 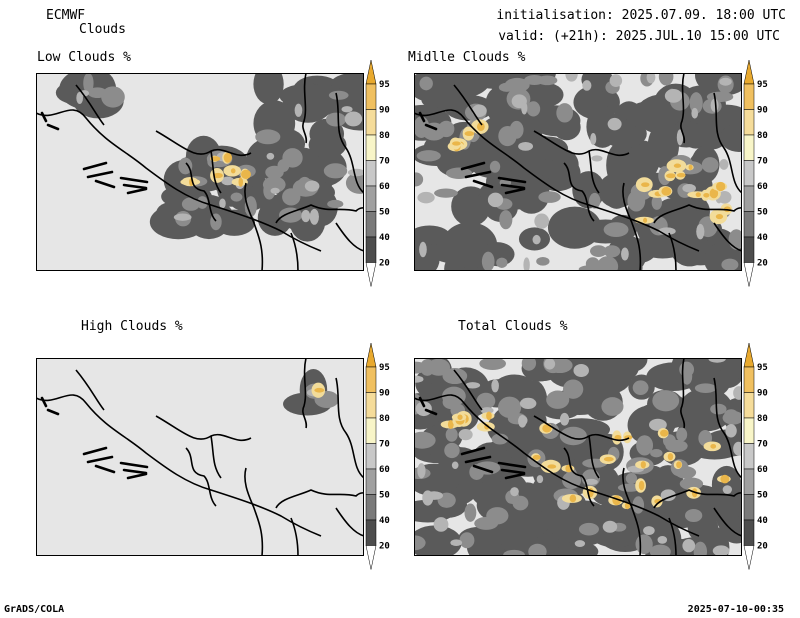 What do you see at coordinates (472, 438) in the screenshot?
I see `islands-total` at bounding box center [472, 438].